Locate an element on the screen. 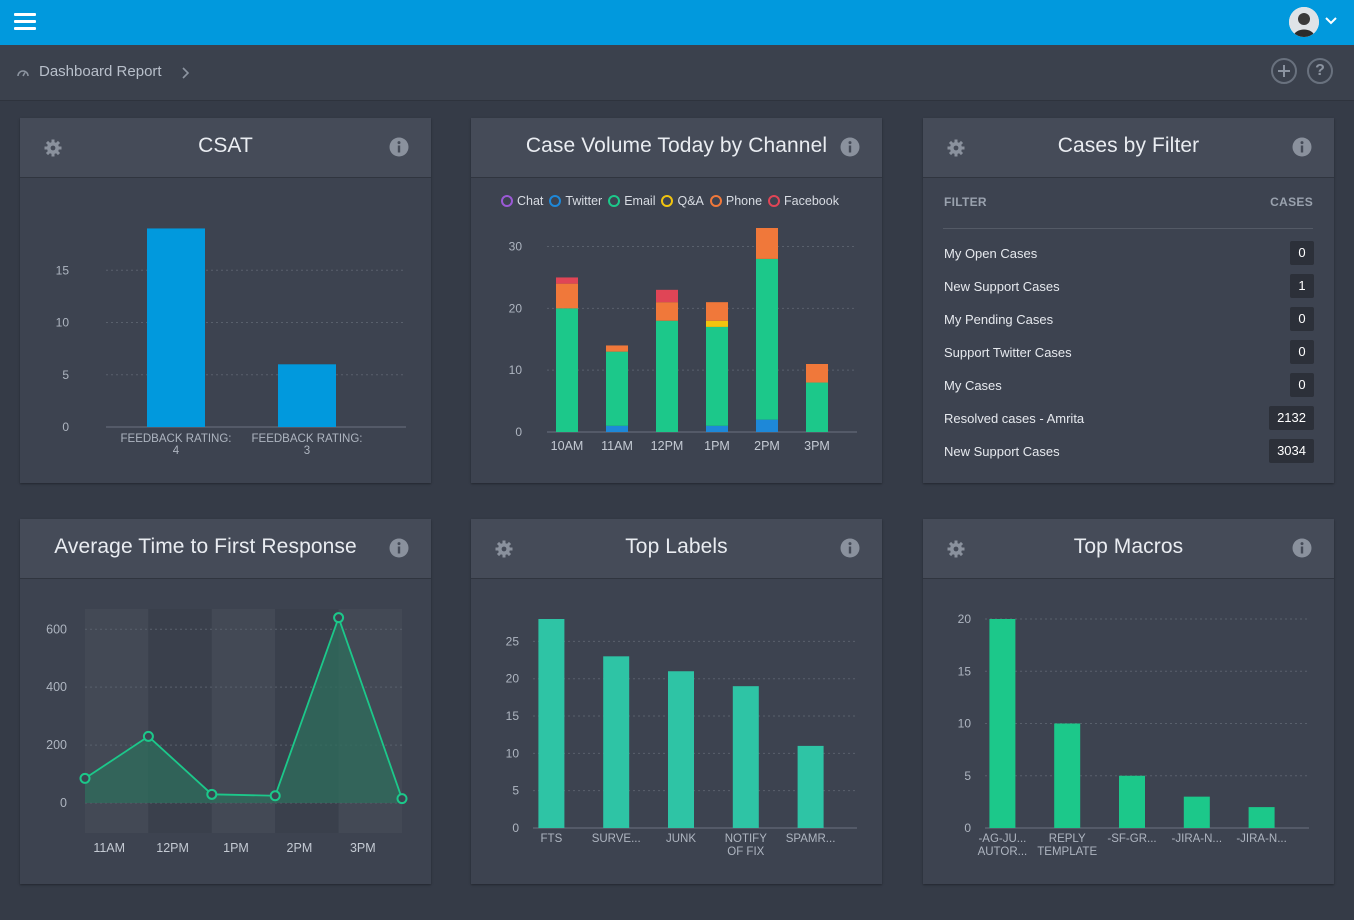  panel-title: Case Volume Today by Channel is located at coordinates (676, 145).